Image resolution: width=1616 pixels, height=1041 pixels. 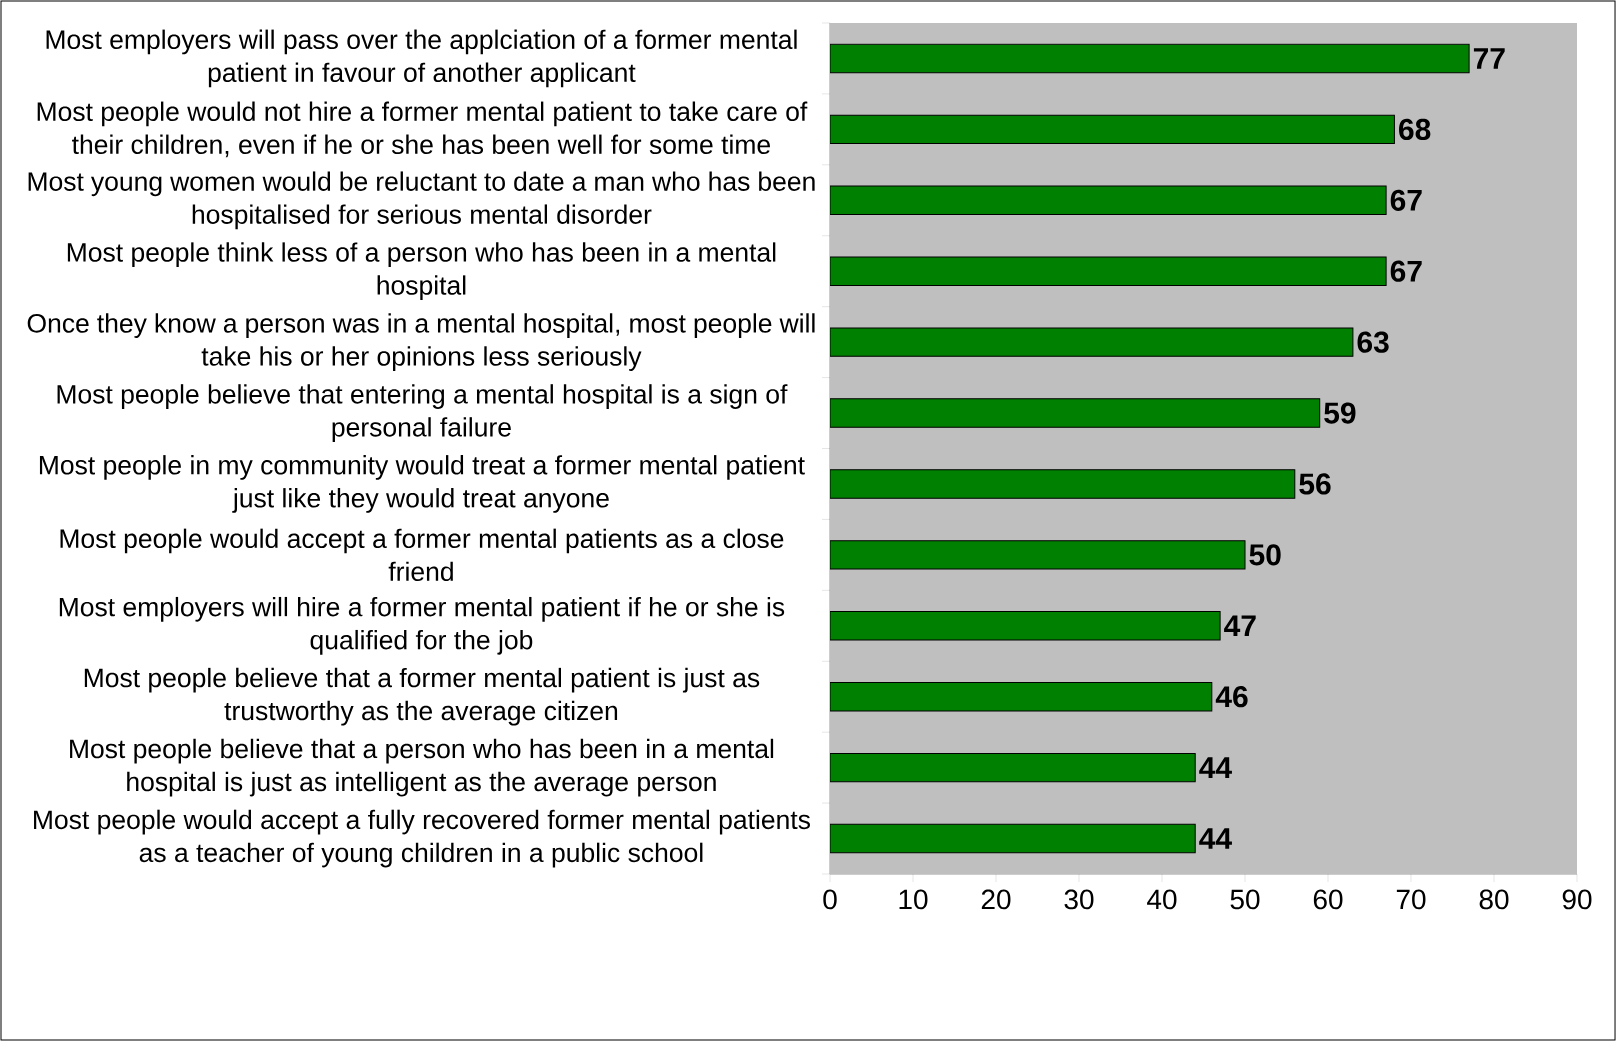 I want to click on y-tick-label: Most people would accept a fully recovered former mental patients as a teacher of young children in a public school, so click(x=422, y=838).